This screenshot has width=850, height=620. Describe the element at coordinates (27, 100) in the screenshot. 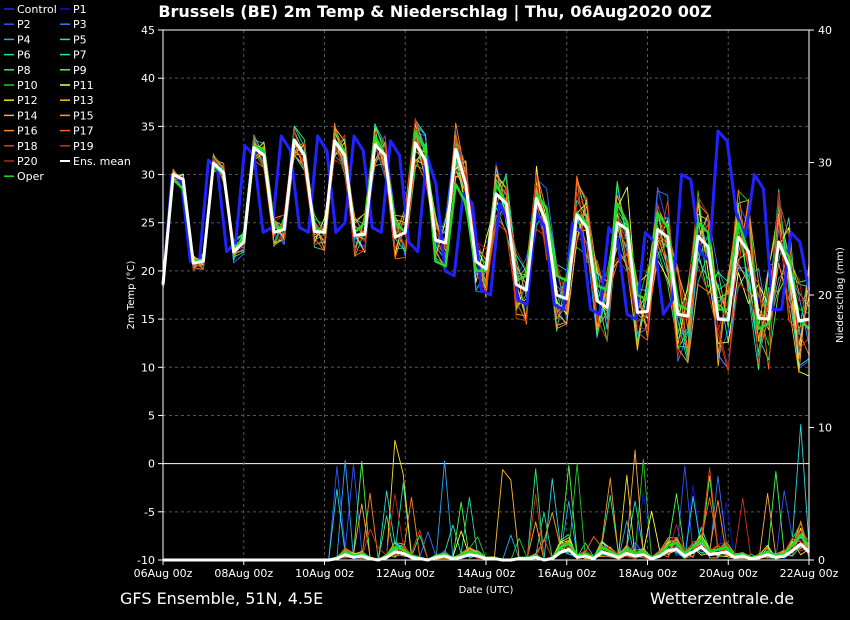

I see `legend-label: P12` at that location.